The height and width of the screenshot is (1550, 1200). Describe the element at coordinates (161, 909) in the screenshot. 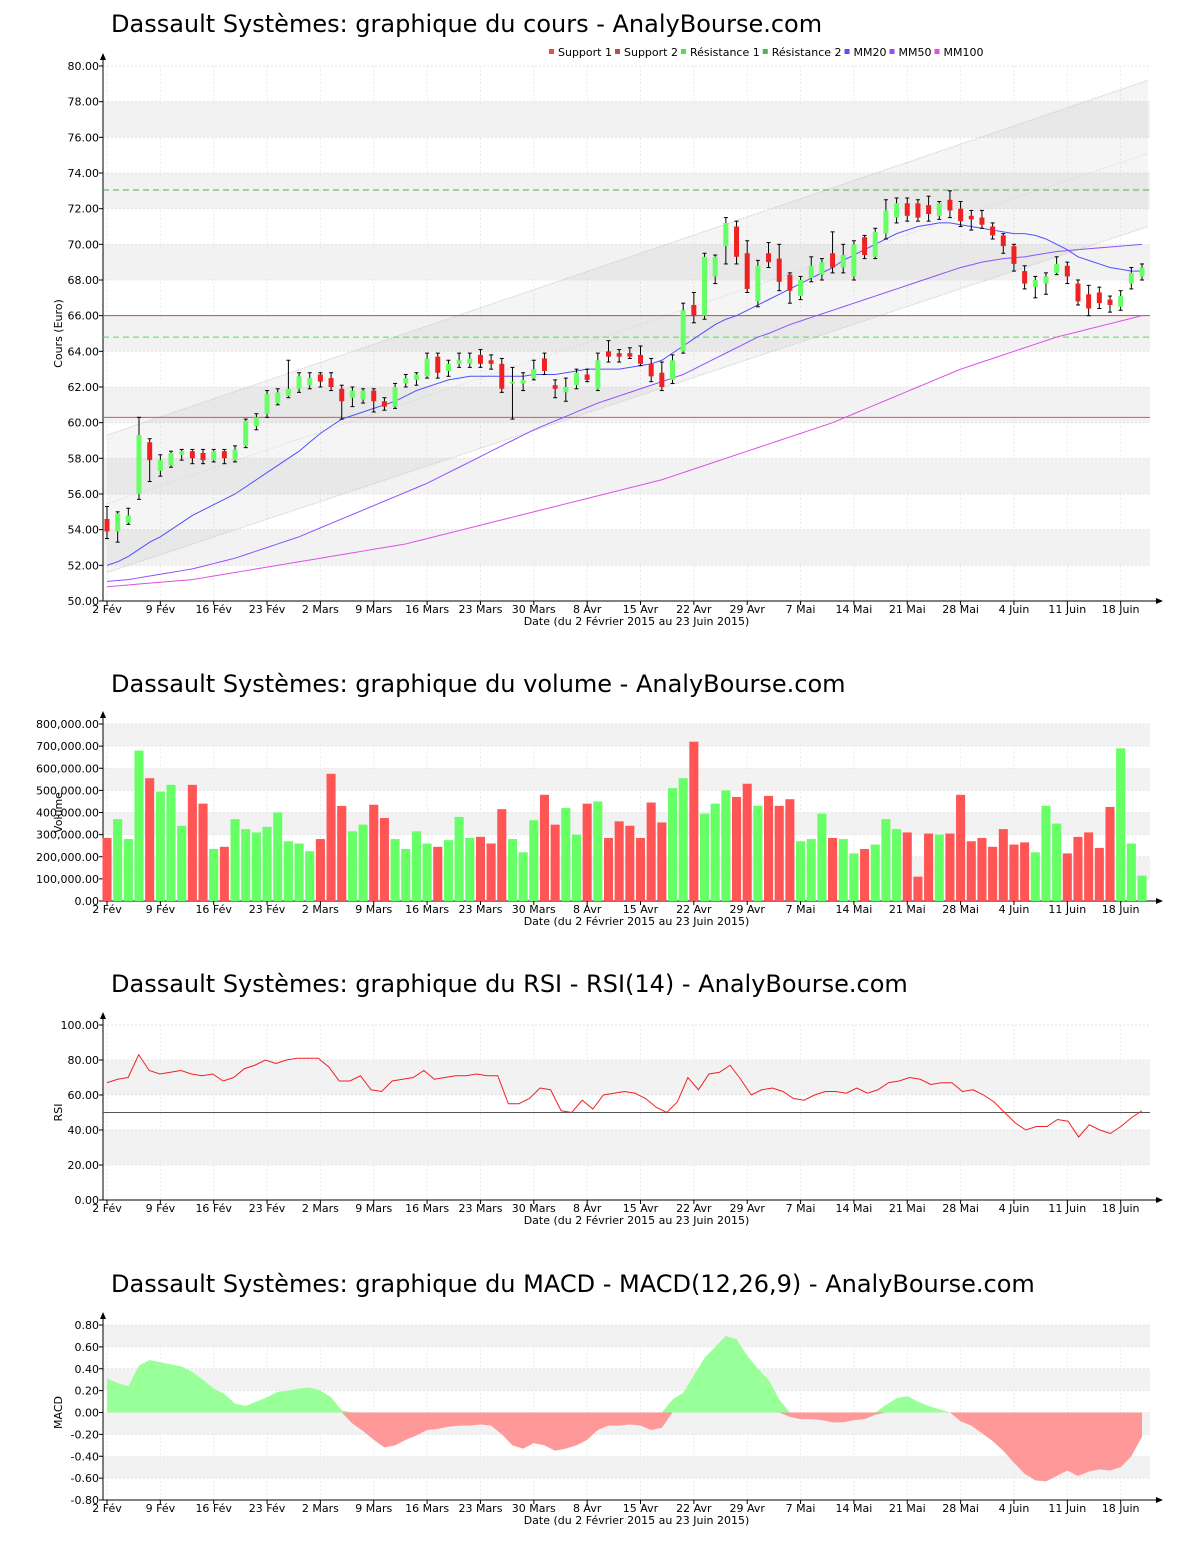

I see `x-tick-label: 9 Fév` at that location.